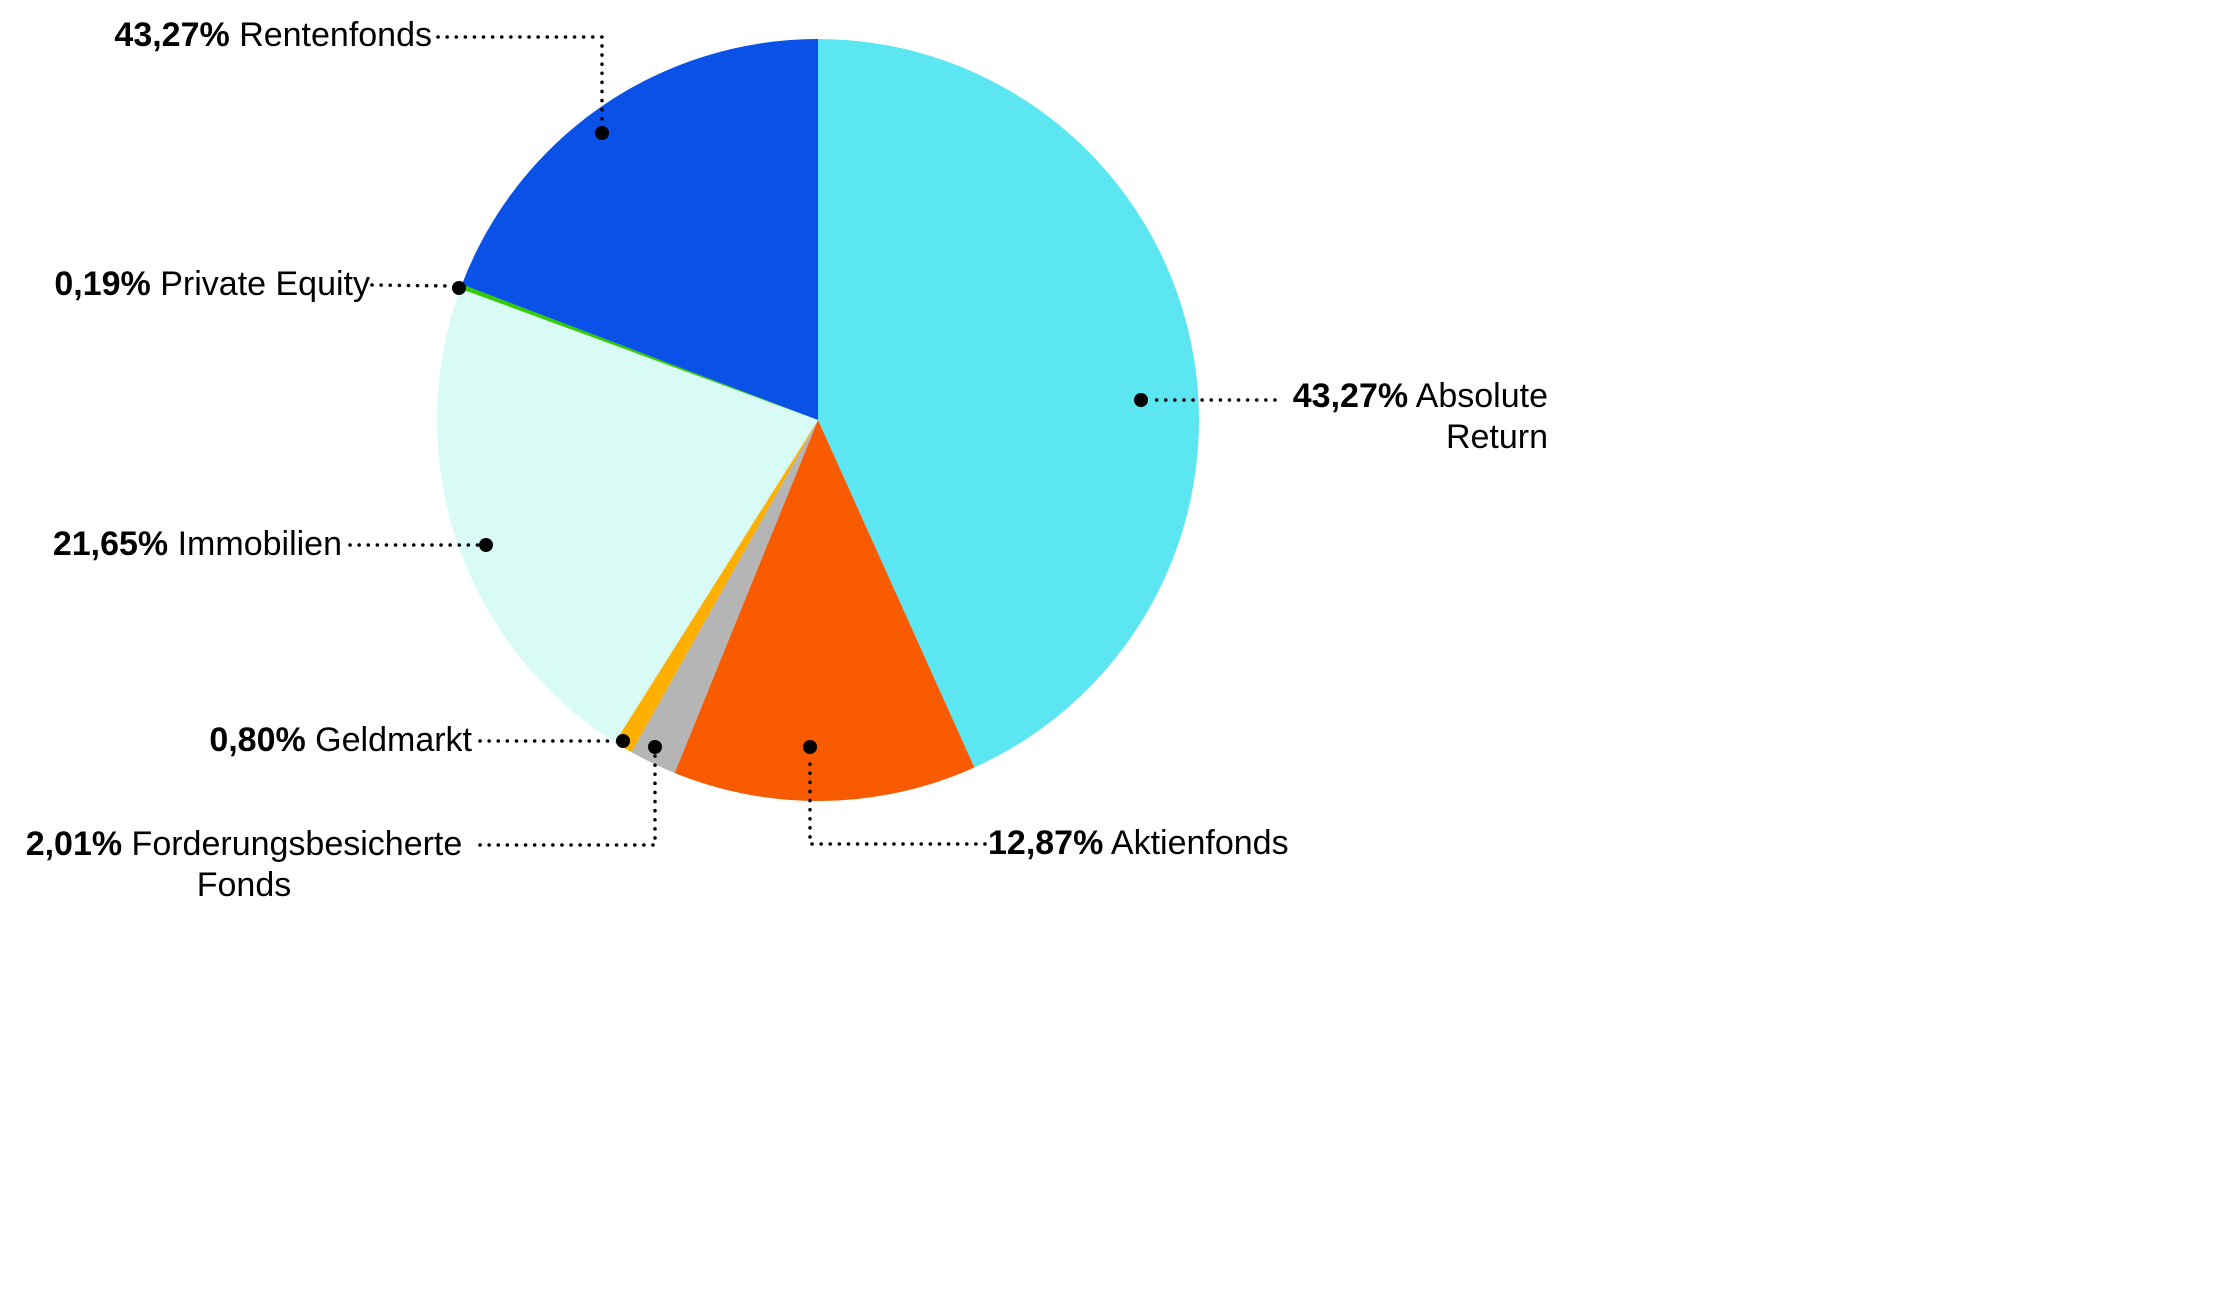  I want to click on label-private-equity-pct: 0,19%, so click(102, 284).